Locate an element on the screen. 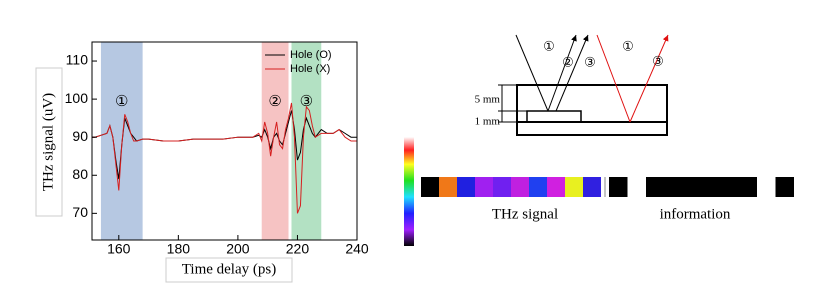 Image resolution: width=839 pixels, height=291 pixels. colorbar is located at coordinates (409, 191).